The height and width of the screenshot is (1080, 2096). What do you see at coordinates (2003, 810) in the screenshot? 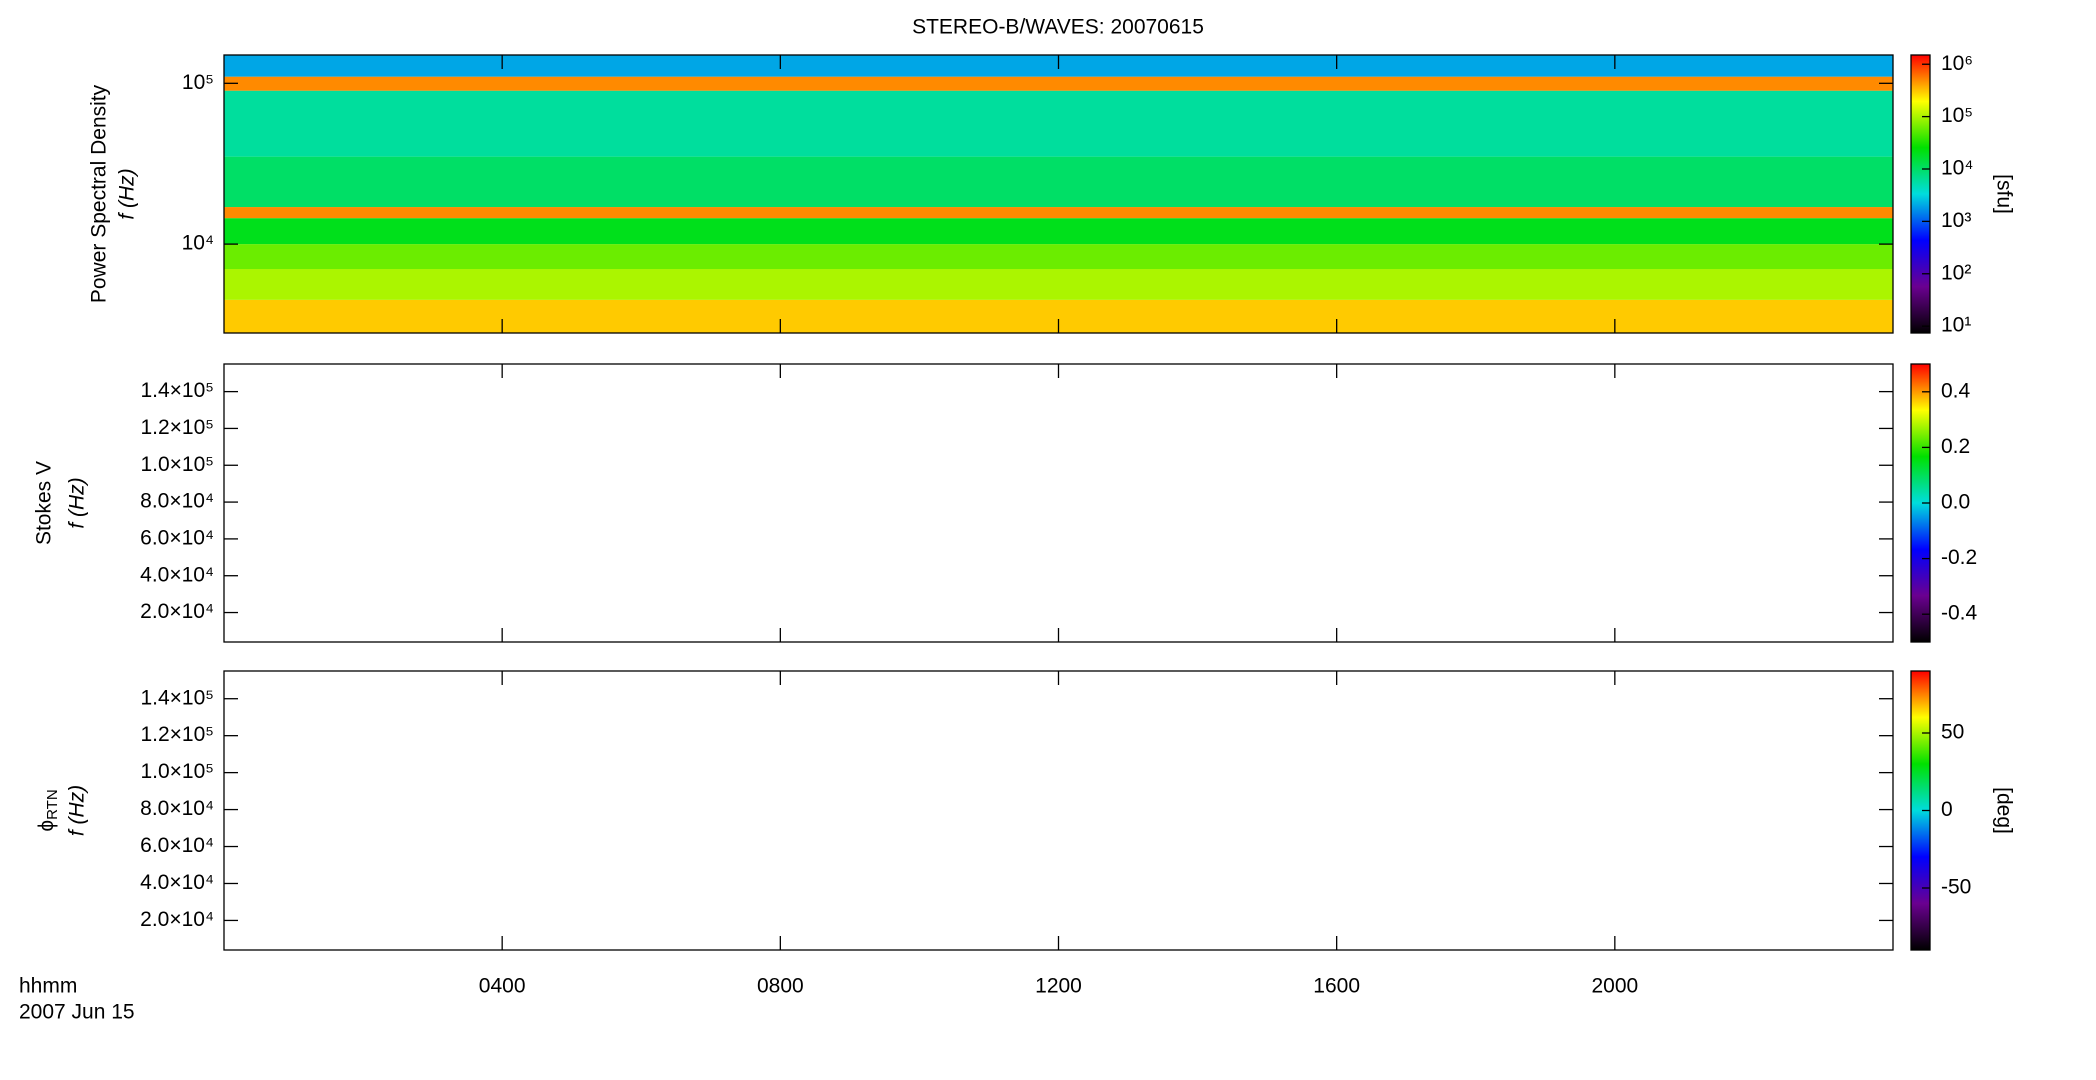
I see `colorbar-label: [deg]` at bounding box center [2003, 810].